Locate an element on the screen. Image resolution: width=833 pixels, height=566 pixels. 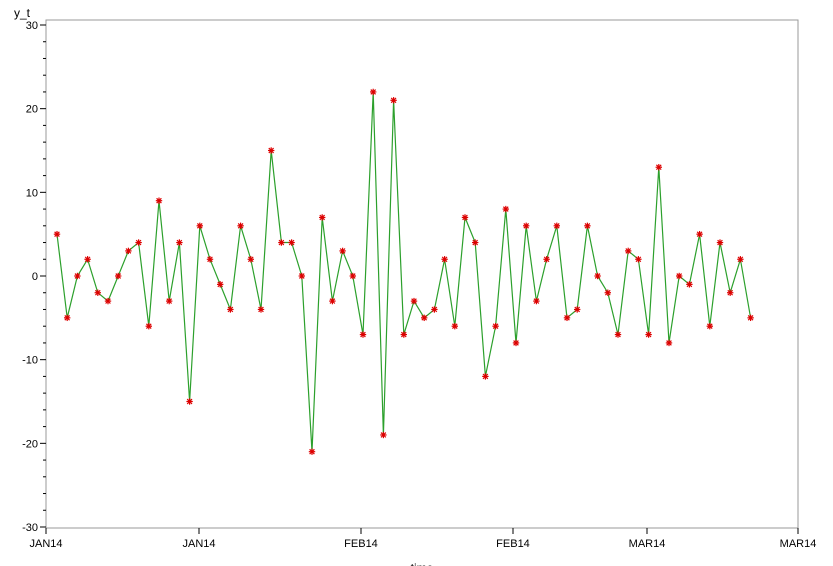
x-axis-title: time is located at coordinates (422, 563).